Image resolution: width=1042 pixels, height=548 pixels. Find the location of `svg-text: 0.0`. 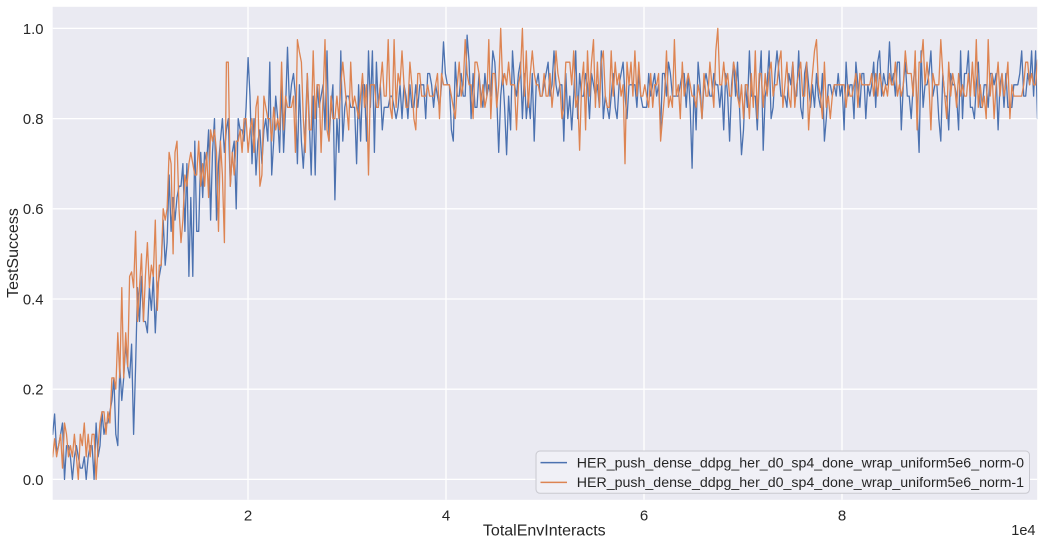

svg-text: 0.0 is located at coordinates (33, 481).